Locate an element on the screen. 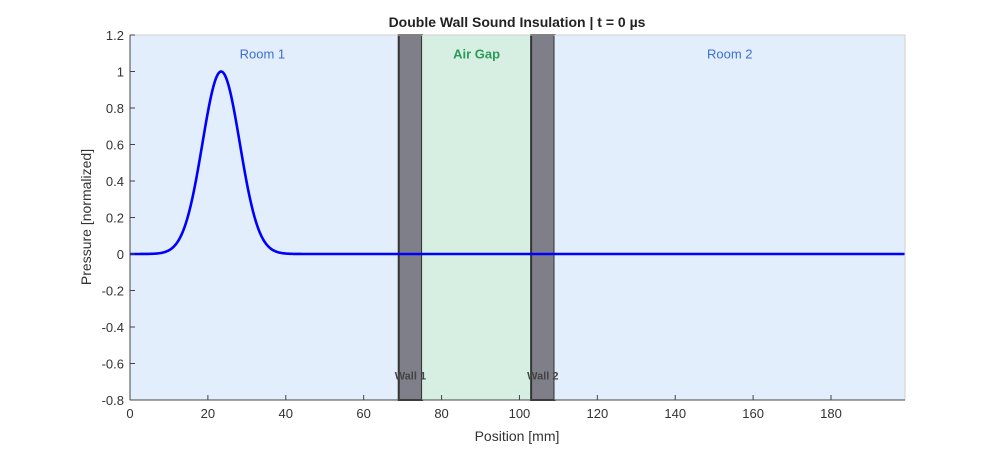 This screenshot has width=1000, height=450. region-label-wall-2: Wall 2 is located at coordinates (542, 376).